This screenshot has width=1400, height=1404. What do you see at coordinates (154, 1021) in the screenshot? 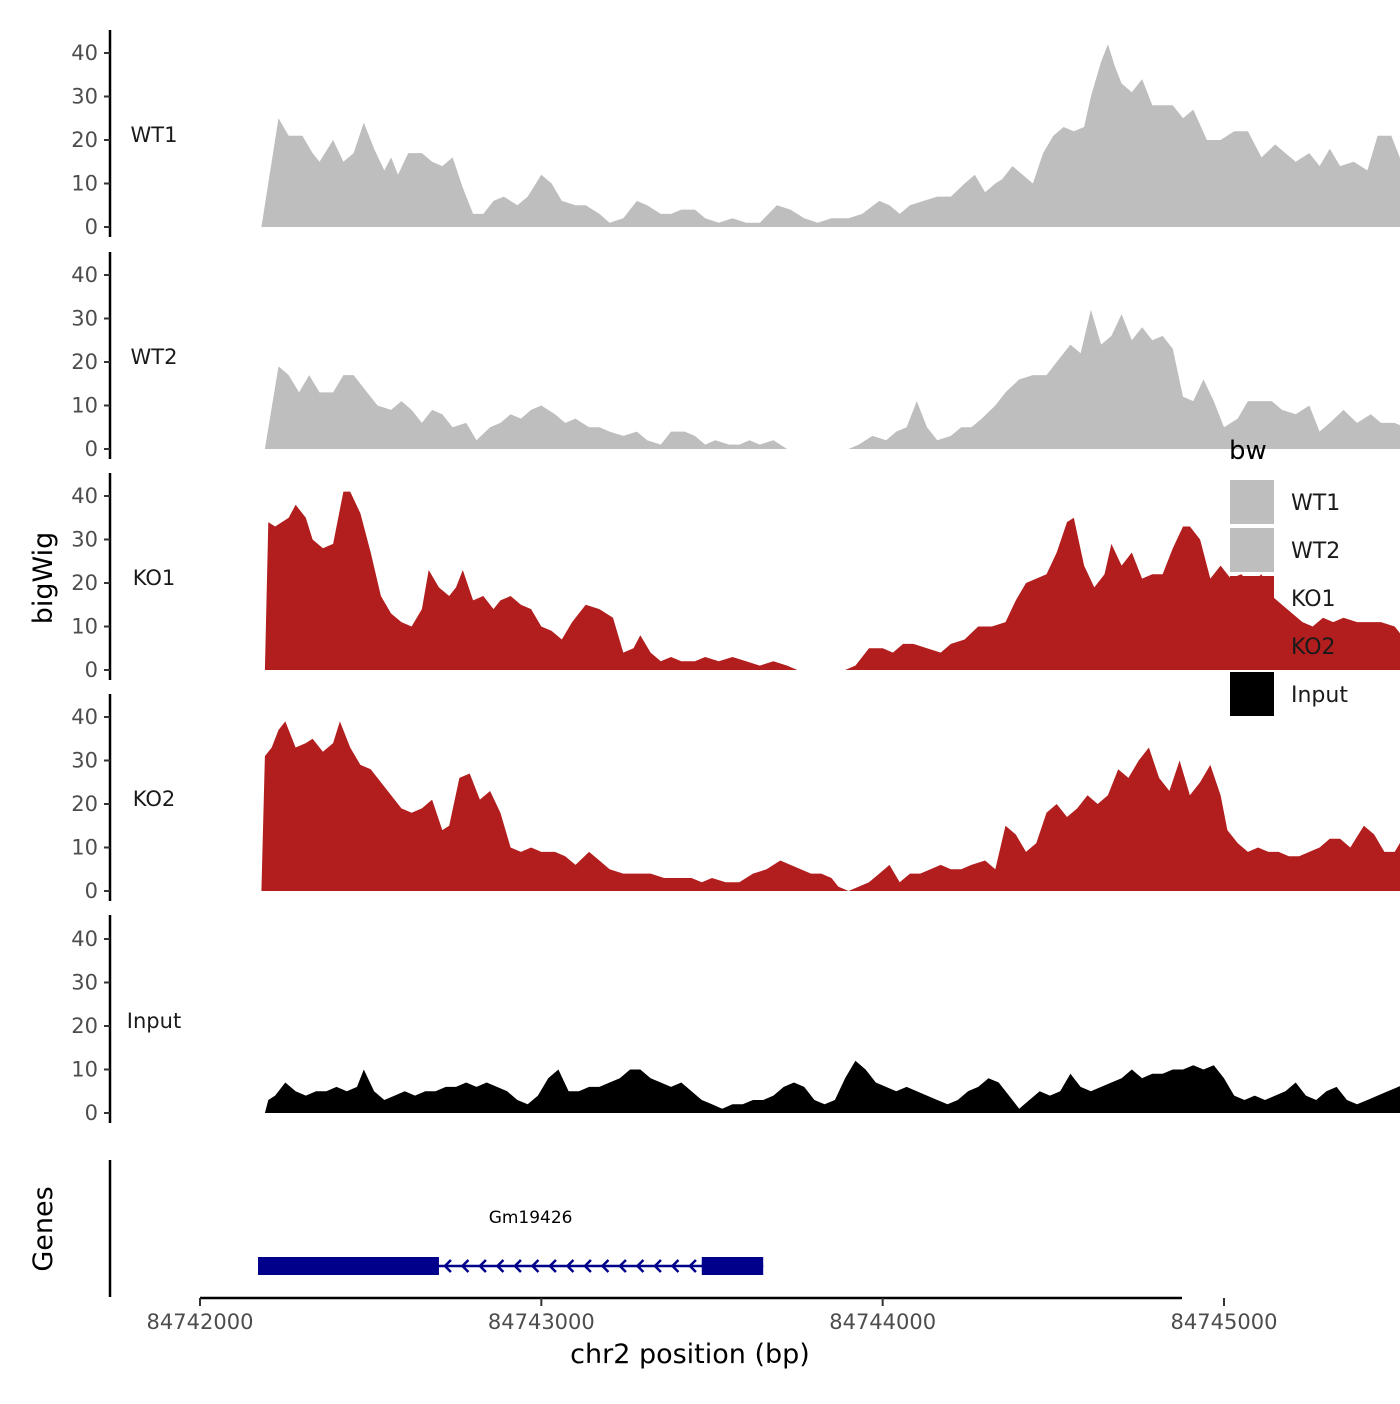
I see `track-label: Input` at bounding box center [154, 1021].